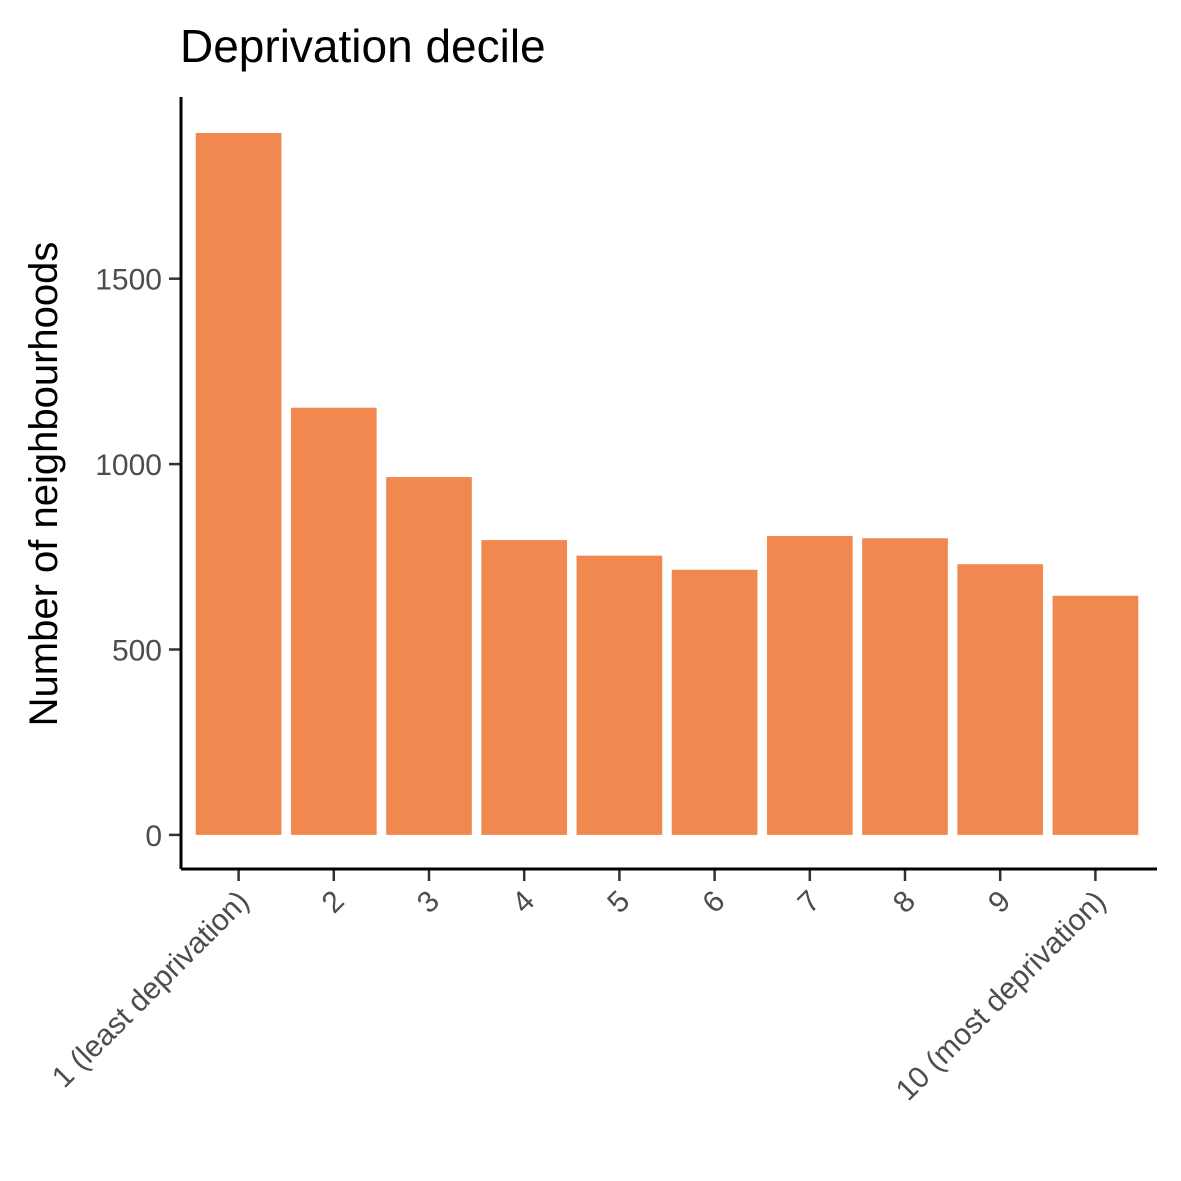 Image resolution: width=1181 pixels, height=1181 pixels. I want to click on y-tick-label: 1000, so click(128, 465).